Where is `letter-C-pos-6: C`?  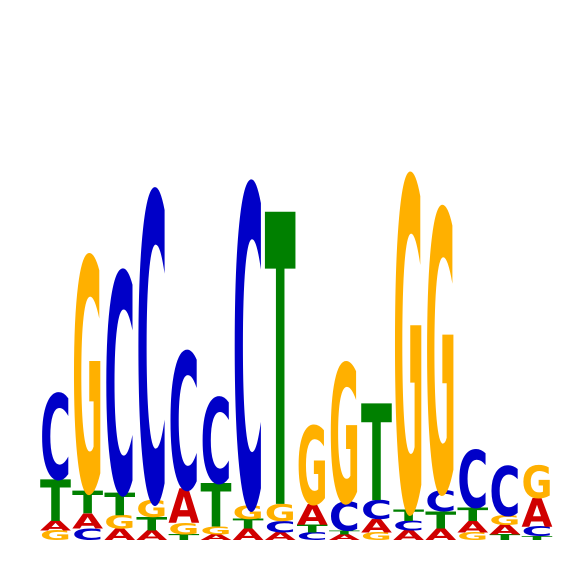
letter-C-pos-6: C is located at coordinates (216, 442).